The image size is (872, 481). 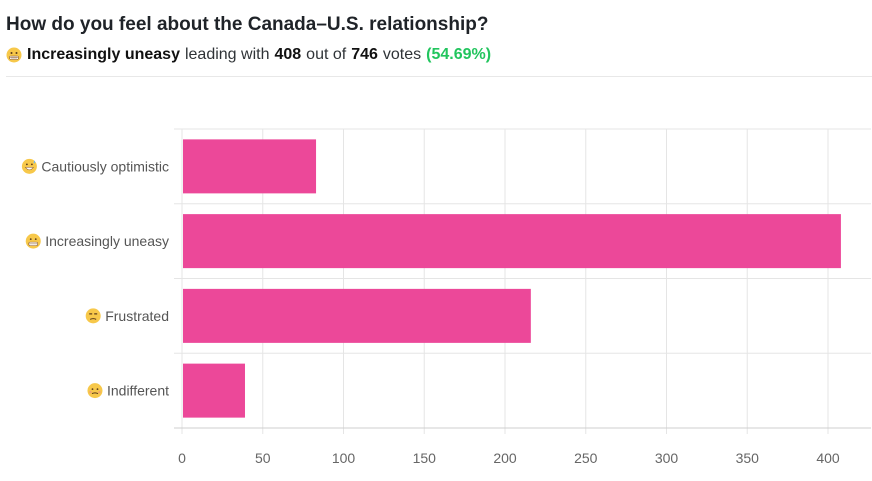 What do you see at coordinates (137, 316) in the screenshot?
I see `category-label: Frustrated` at bounding box center [137, 316].